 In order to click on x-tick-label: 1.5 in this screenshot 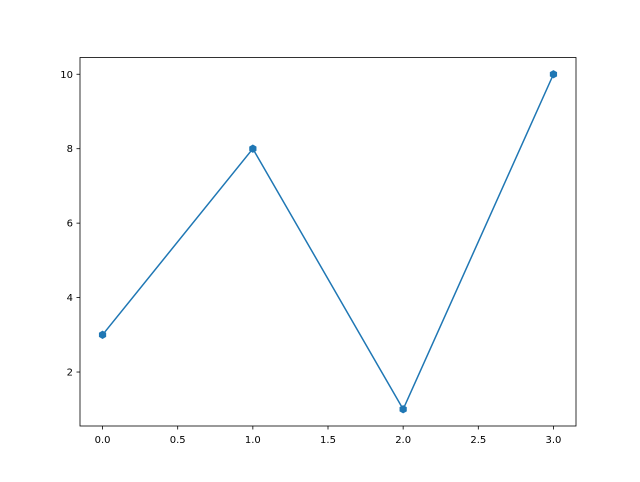, I will do `click(328, 440)`.